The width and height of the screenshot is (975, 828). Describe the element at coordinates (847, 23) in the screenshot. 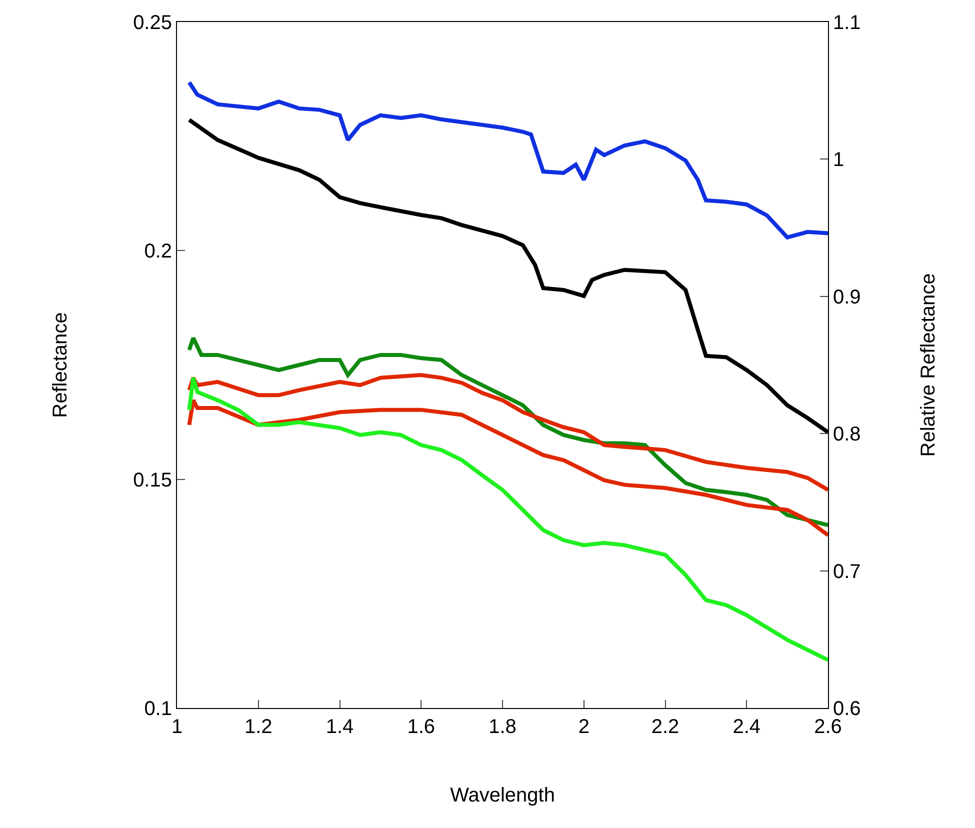

I see `y2-tick-label: 1.1` at that location.